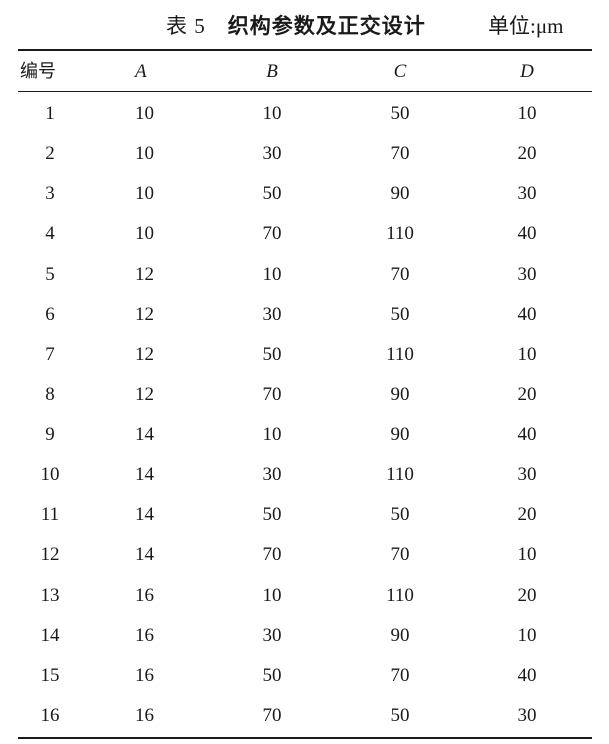 The height and width of the screenshot is (744, 609). What do you see at coordinates (50, 194) in the screenshot?
I see `table-cell: 3` at bounding box center [50, 194].